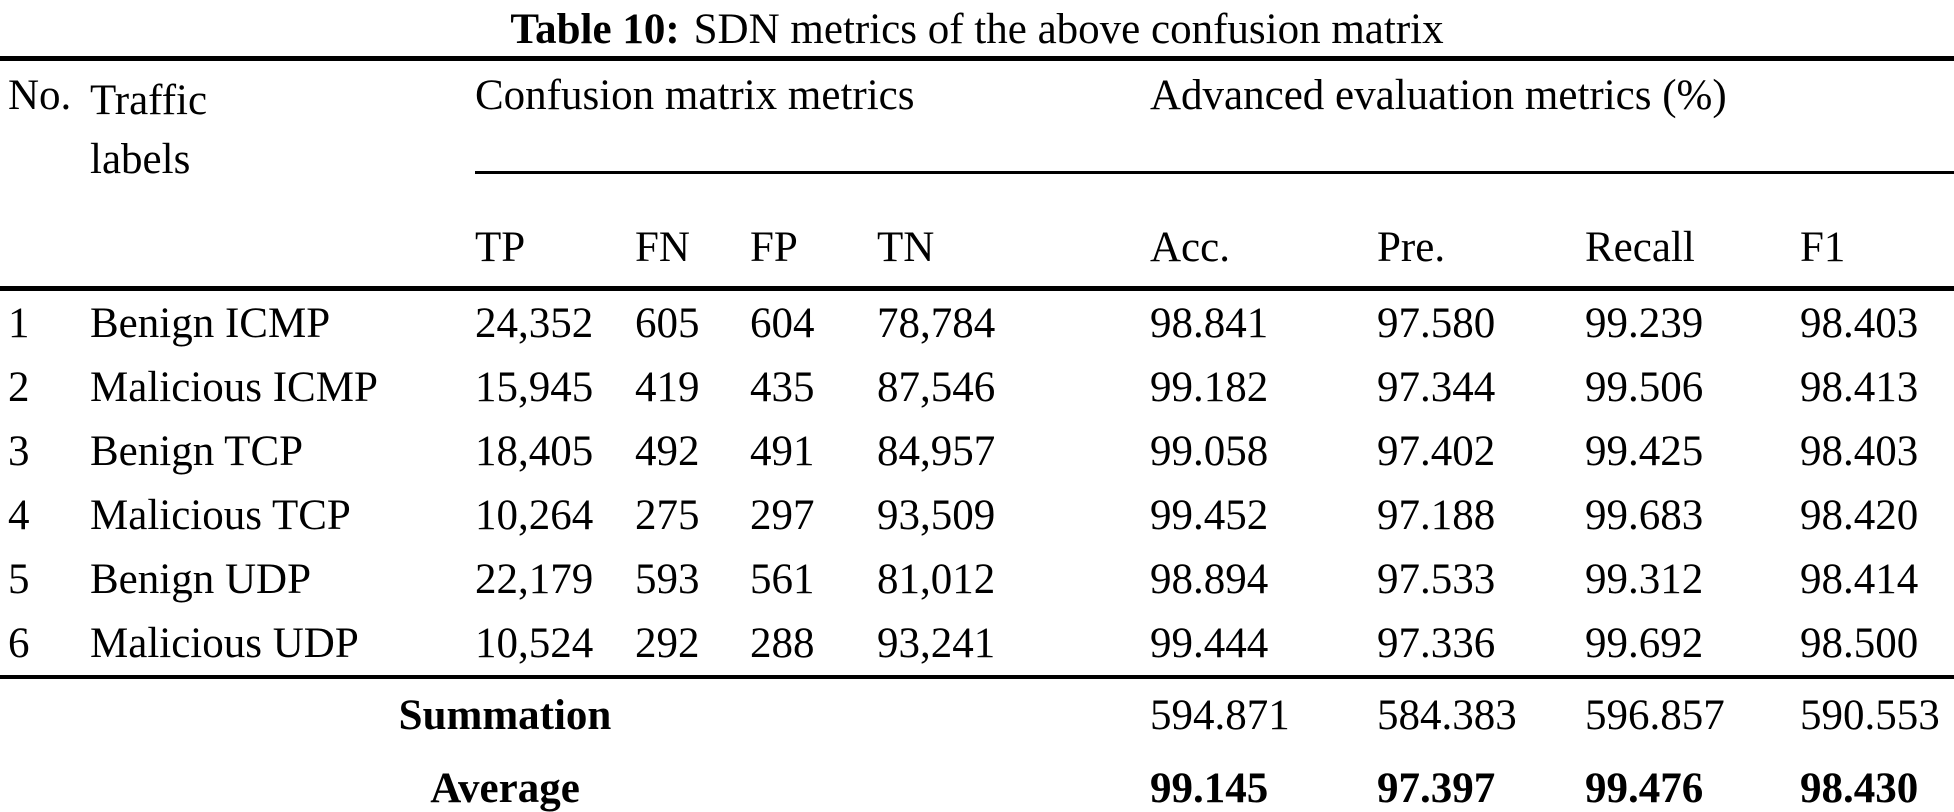 This screenshot has height=812, width=1954. What do you see at coordinates (1859, 387) in the screenshot?
I see `cell-f1: 98.413` at bounding box center [1859, 387].